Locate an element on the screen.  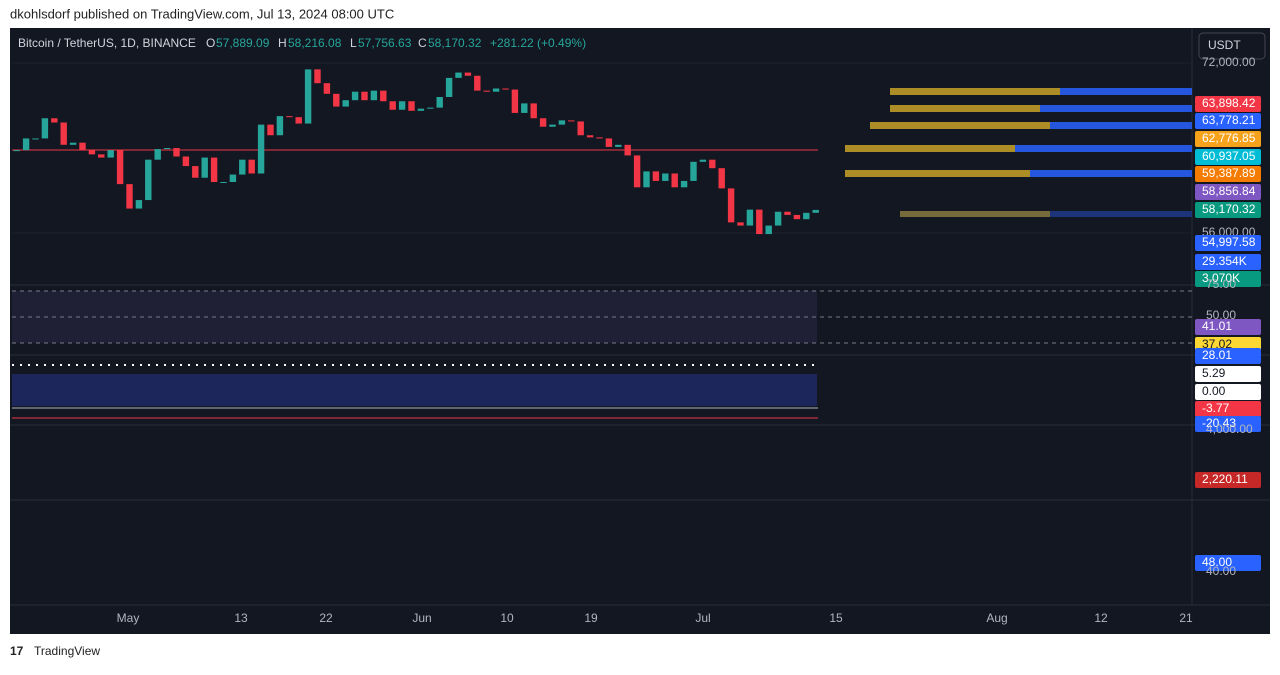
legend-c: 58,170.32 is located at coordinates (455, 43).